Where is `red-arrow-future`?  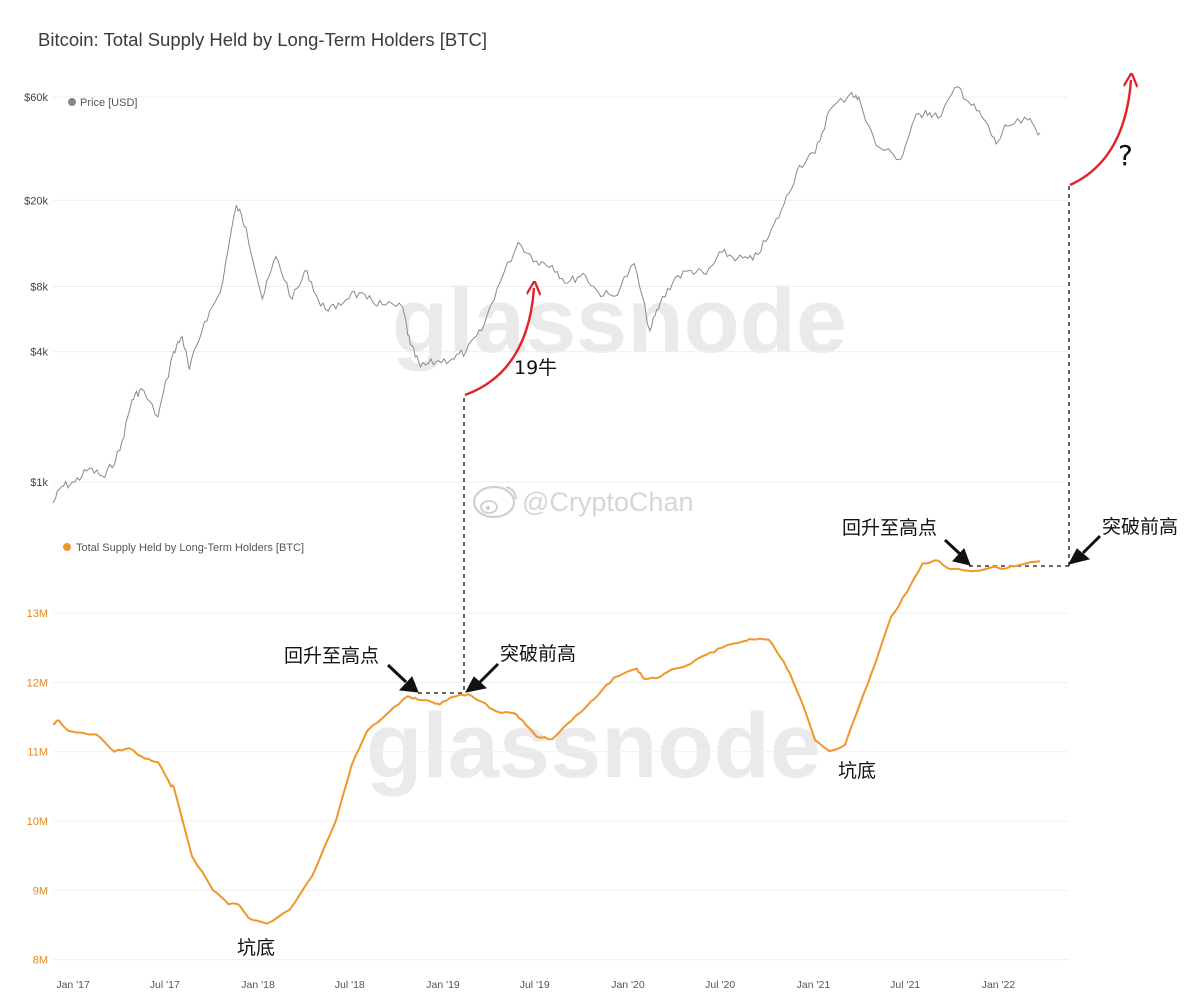 red-arrow-future is located at coordinates (1100, 133).